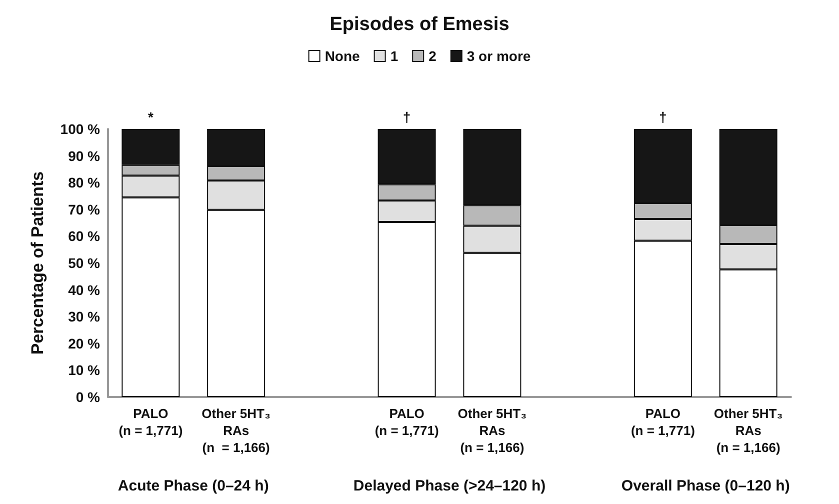 The image size is (839, 504). What do you see at coordinates (394, 56) in the screenshot?
I see `legend-label: 1` at bounding box center [394, 56].